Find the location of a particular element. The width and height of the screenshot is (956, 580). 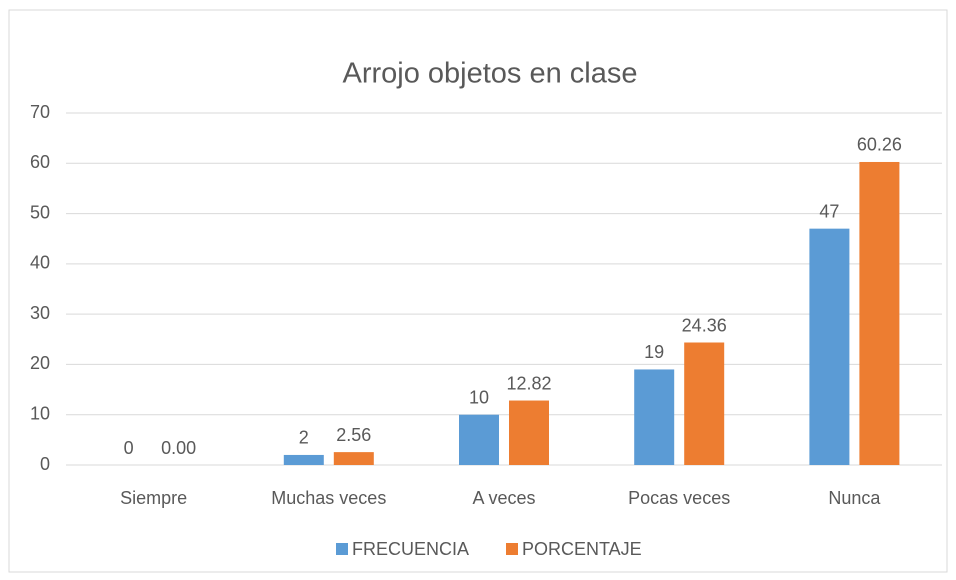

x-tick-label: Pocas veces is located at coordinates (679, 498).